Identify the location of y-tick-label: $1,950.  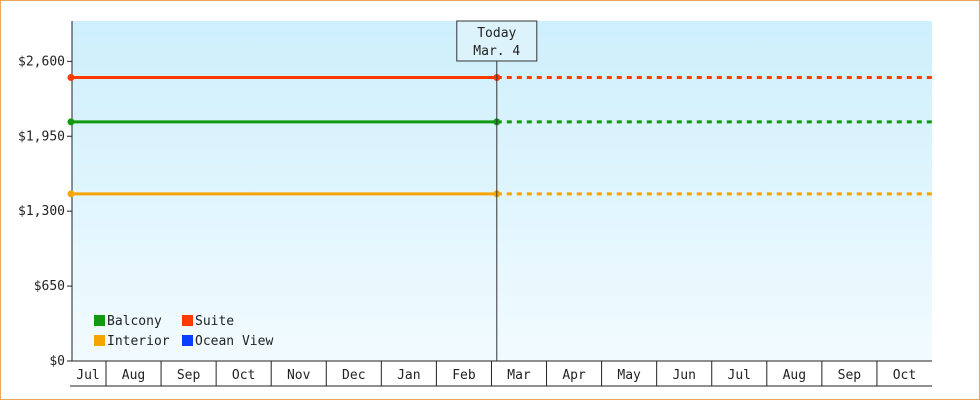
(41, 136).